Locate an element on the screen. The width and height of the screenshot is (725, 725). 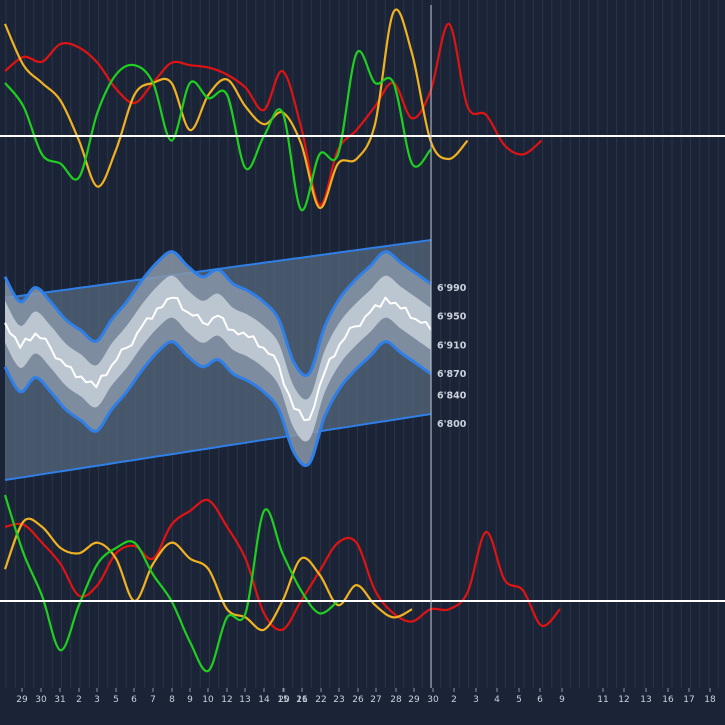
inner-band is located at coordinates (218, 358).